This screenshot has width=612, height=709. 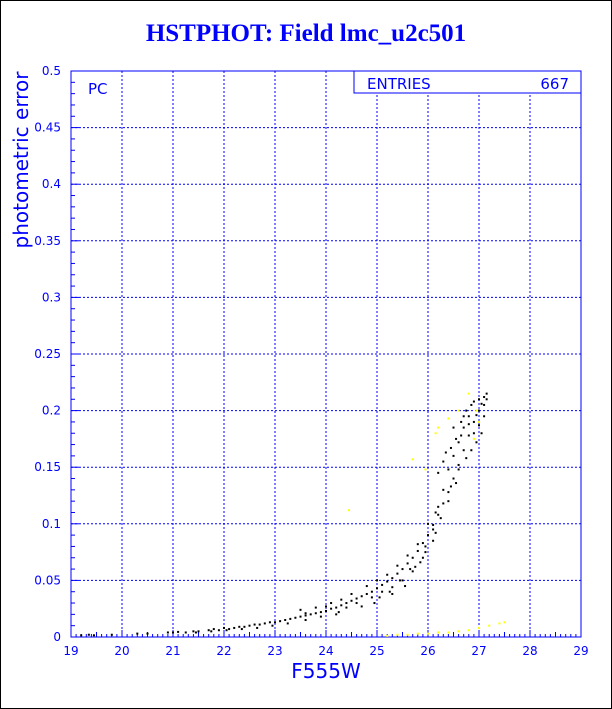 What do you see at coordinates (47, 354) in the screenshot?
I see `y-tick-label: 0.25` at bounding box center [47, 354].